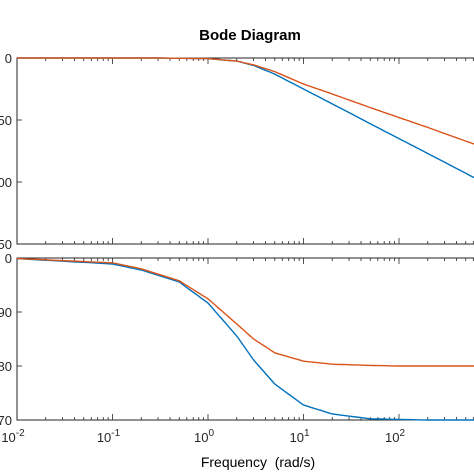 The width and height of the screenshot is (474, 474). What do you see at coordinates (299, 436) in the screenshot?
I see `xtick-label: 10¹` at bounding box center [299, 436].